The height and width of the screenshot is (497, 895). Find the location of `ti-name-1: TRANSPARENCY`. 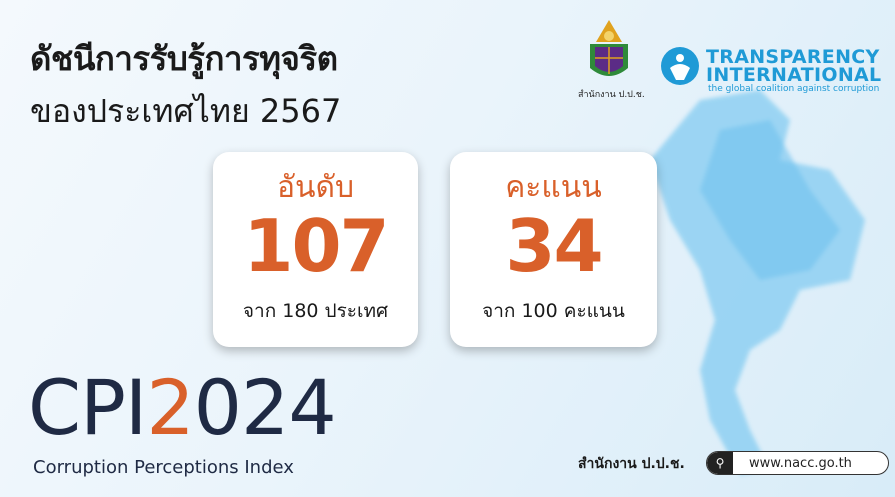

ti-name-1: TRANSPARENCY is located at coordinates (793, 57).